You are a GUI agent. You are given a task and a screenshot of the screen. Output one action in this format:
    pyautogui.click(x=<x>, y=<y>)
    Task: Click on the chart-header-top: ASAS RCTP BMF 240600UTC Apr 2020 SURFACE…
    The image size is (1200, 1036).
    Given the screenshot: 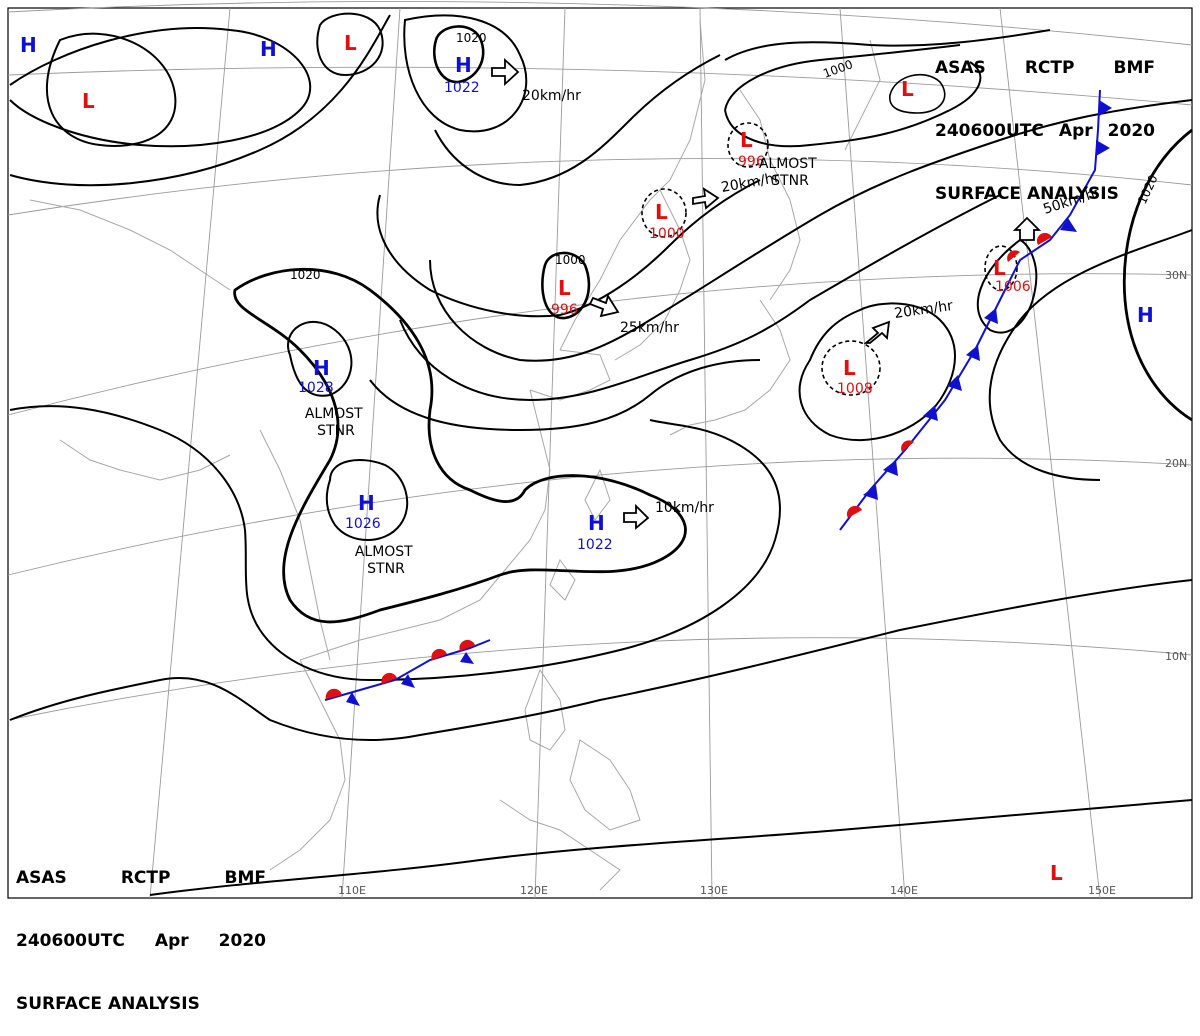 What is the action you would take?
    pyautogui.click(x=1045, y=121)
    